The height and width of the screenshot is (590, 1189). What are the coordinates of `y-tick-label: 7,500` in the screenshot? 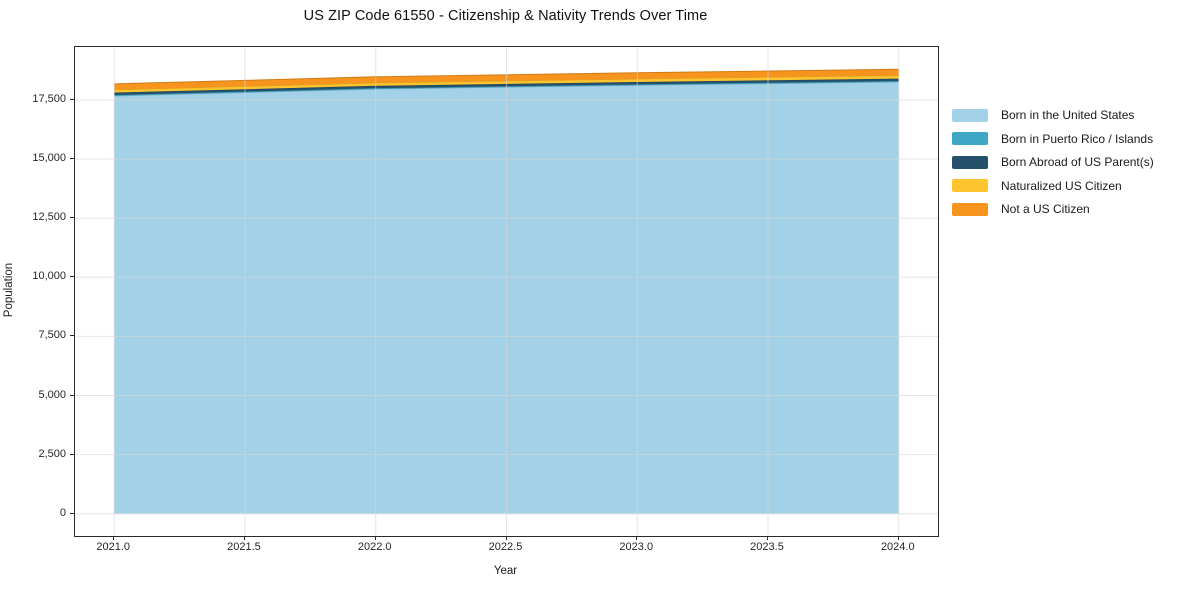 It's located at (52, 335).